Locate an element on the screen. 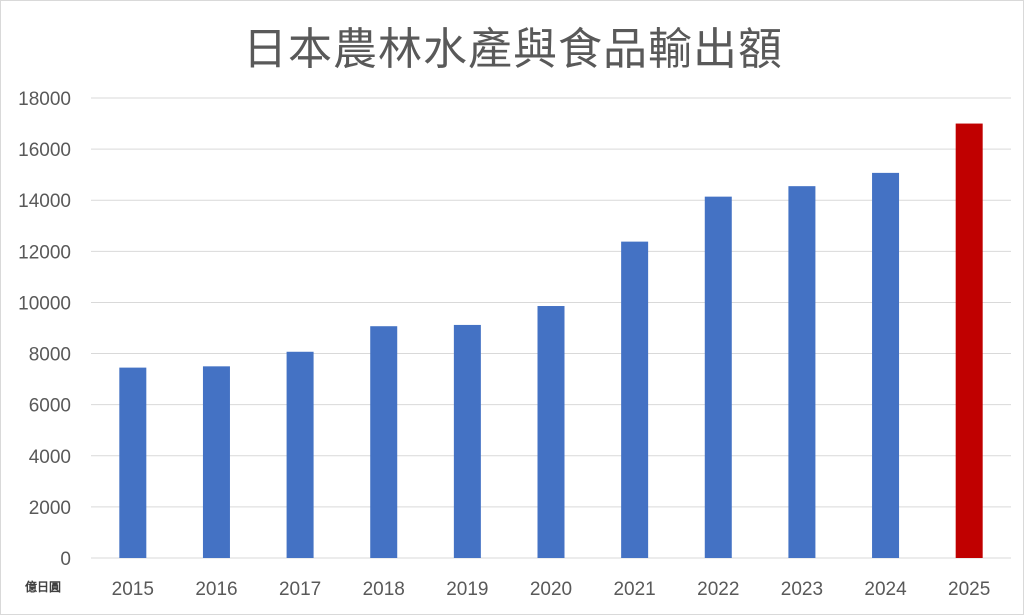 This screenshot has height=616, width=1024. x-tick-label: 2023 is located at coordinates (802, 589).